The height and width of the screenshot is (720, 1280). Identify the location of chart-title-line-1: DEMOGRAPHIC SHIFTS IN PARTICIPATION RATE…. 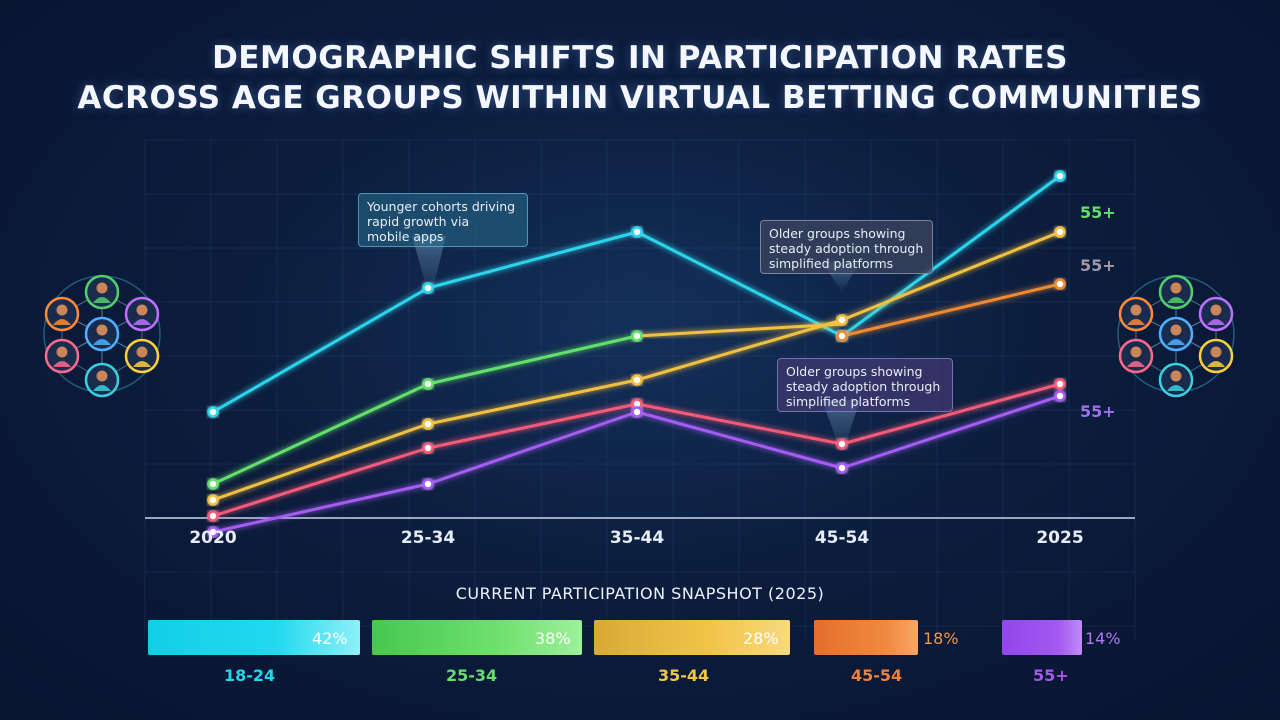
(640, 58).